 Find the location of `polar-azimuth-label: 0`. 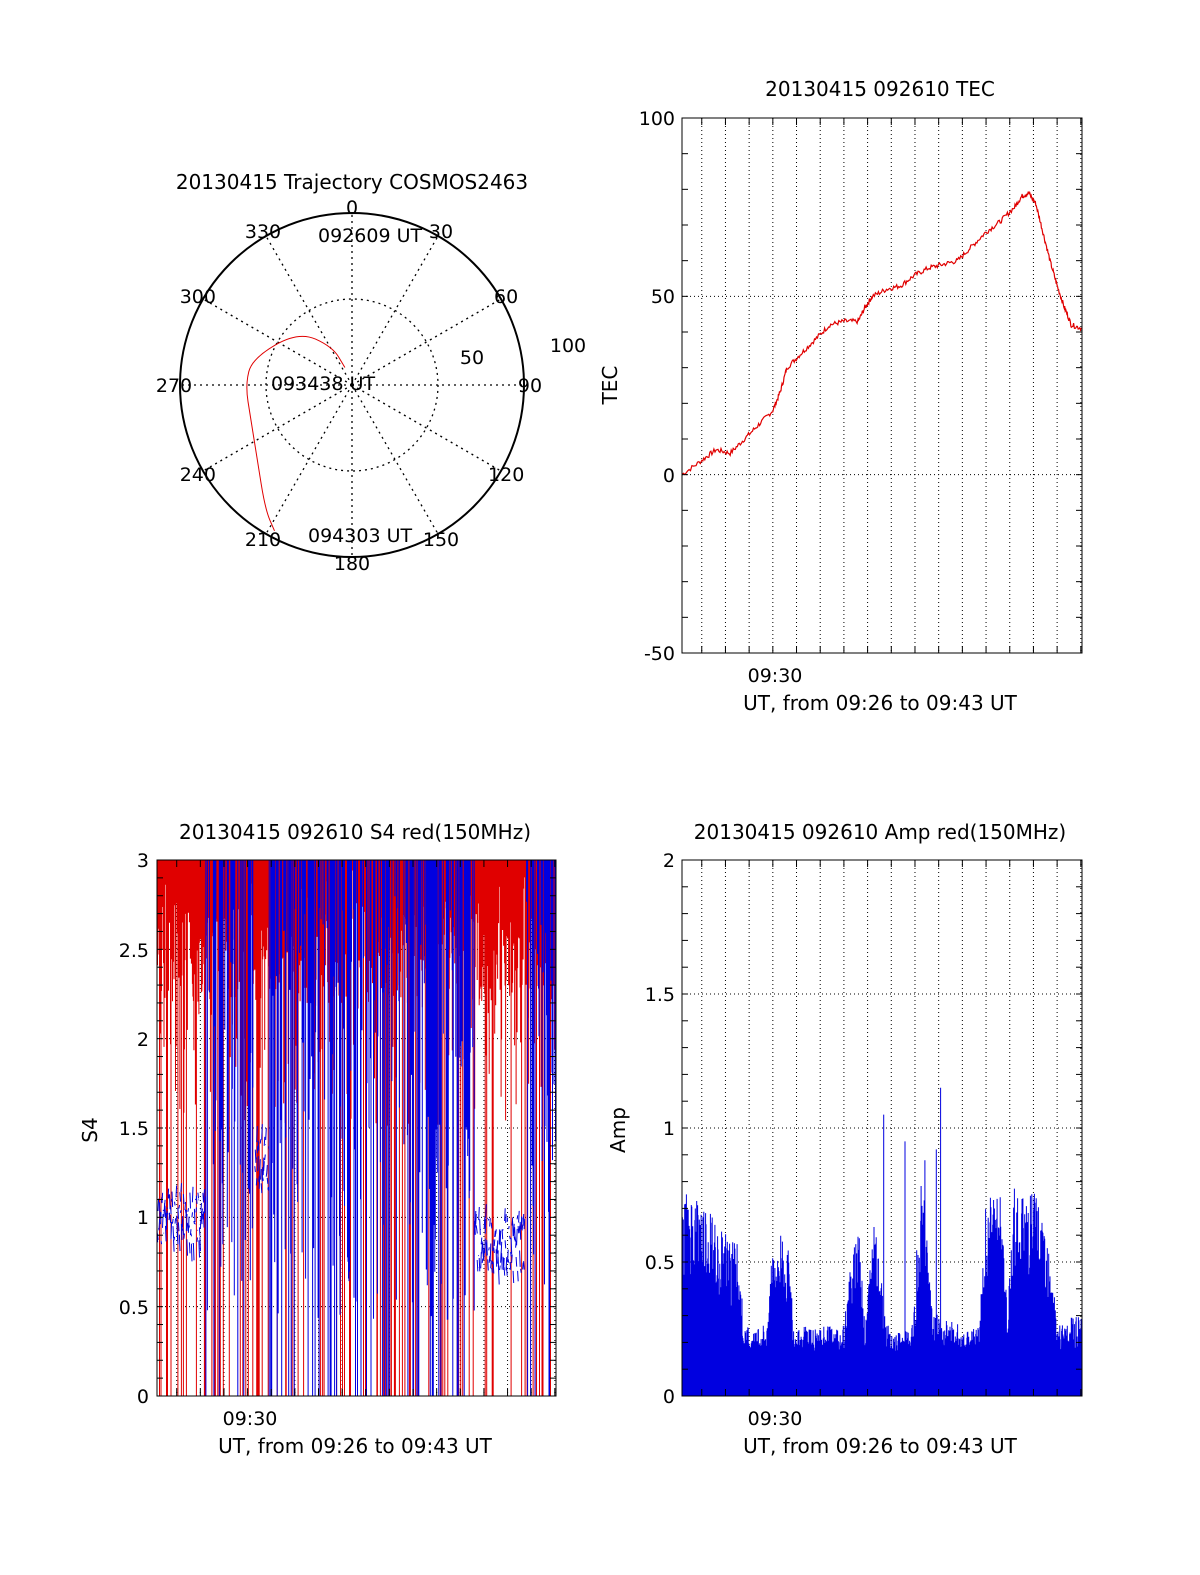

polar-azimuth-label: 0 is located at coordinates (352, 208).